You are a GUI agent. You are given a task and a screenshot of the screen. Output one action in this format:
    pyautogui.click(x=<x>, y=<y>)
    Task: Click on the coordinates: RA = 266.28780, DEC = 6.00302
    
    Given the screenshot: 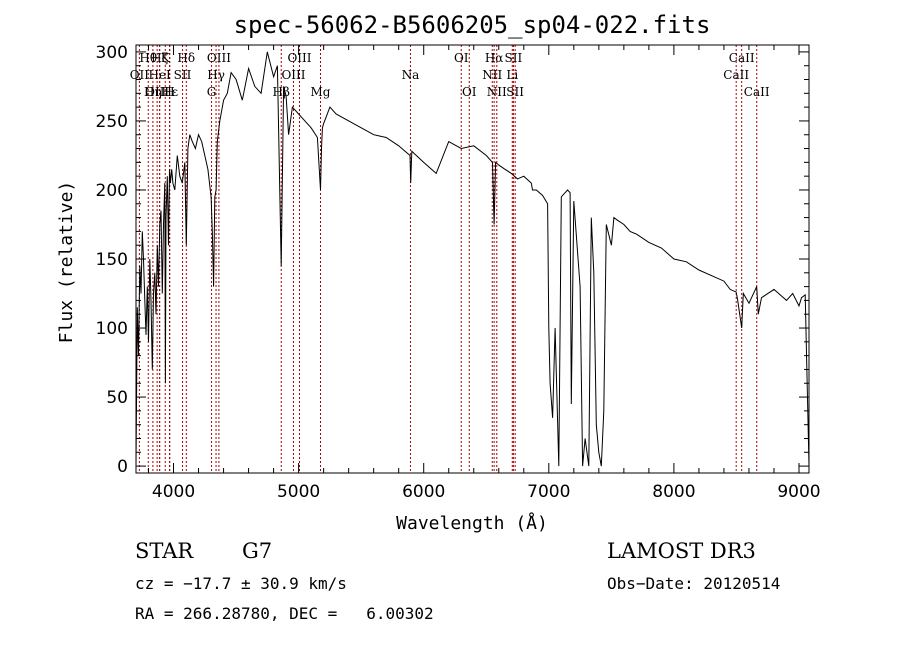 What is the action you would take?
    pyautogui.click(x=284, y=613)
    